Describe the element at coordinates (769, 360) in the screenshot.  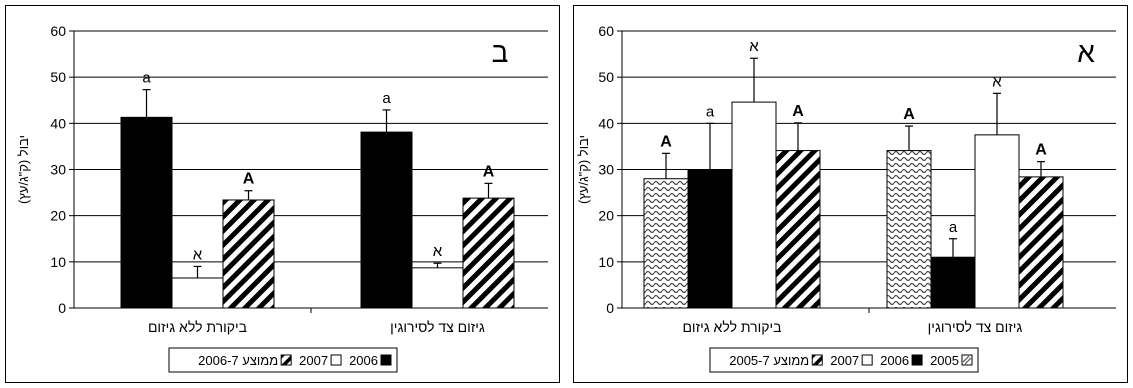
I see `legend-entry-label: ממוצע 2005-7` at that location.